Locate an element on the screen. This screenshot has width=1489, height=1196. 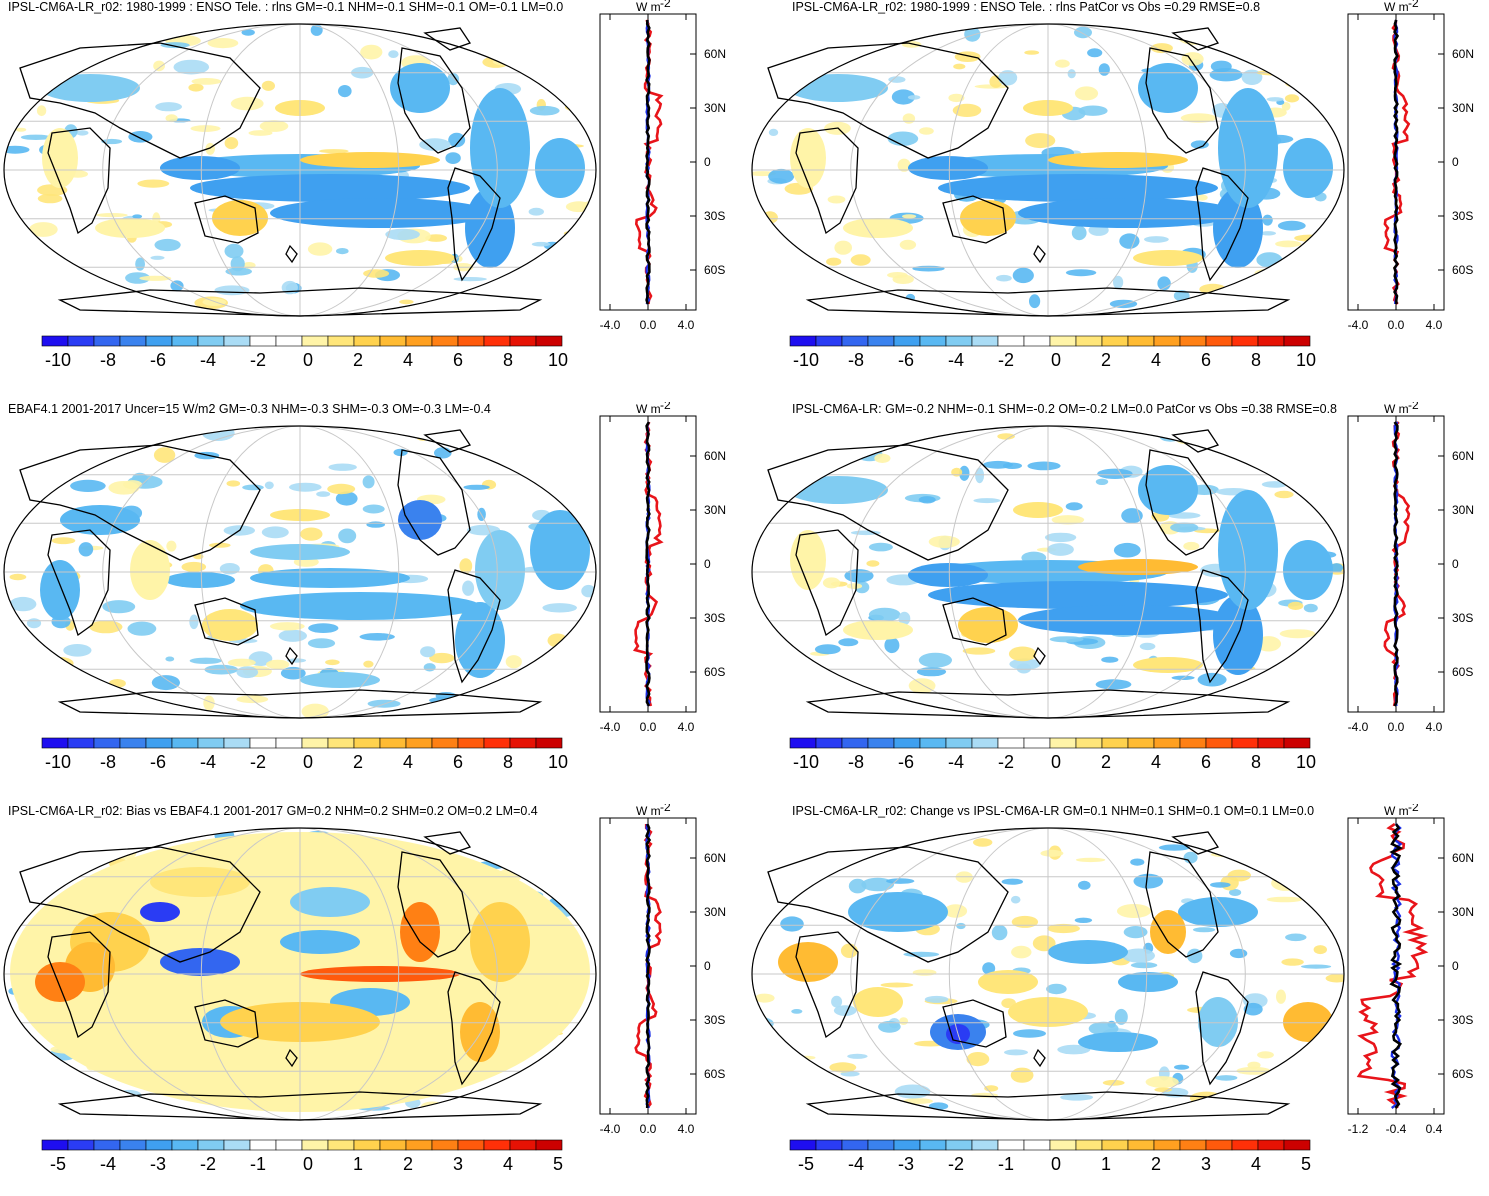
profile-xtick: -4.0 is located at coordinates (610, 727).